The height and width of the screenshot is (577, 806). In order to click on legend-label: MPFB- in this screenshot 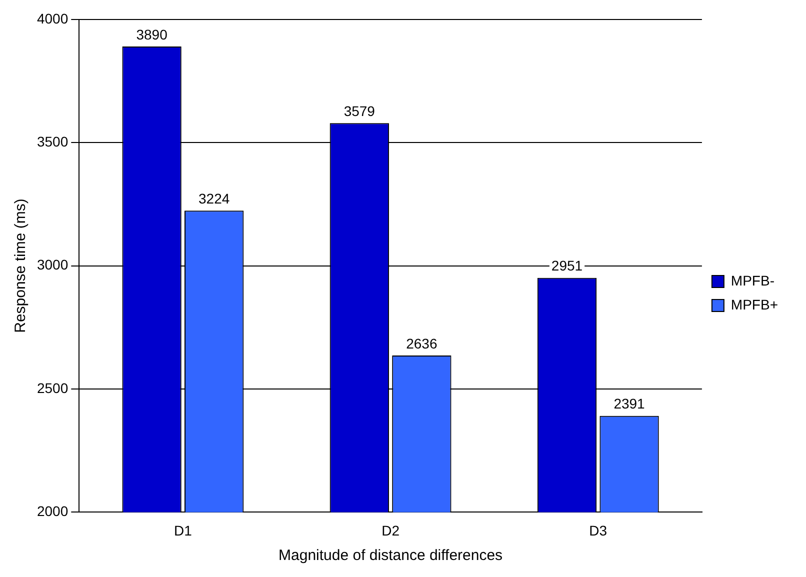, I will do `click(752, 280)`.